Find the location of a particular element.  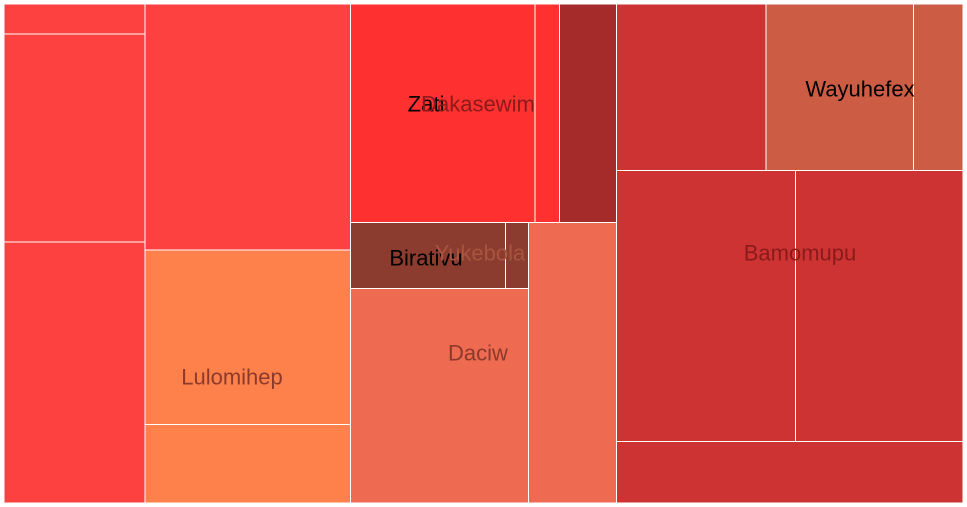

label-bamomupu: Bamomupu is located at coordinates (800, 253).